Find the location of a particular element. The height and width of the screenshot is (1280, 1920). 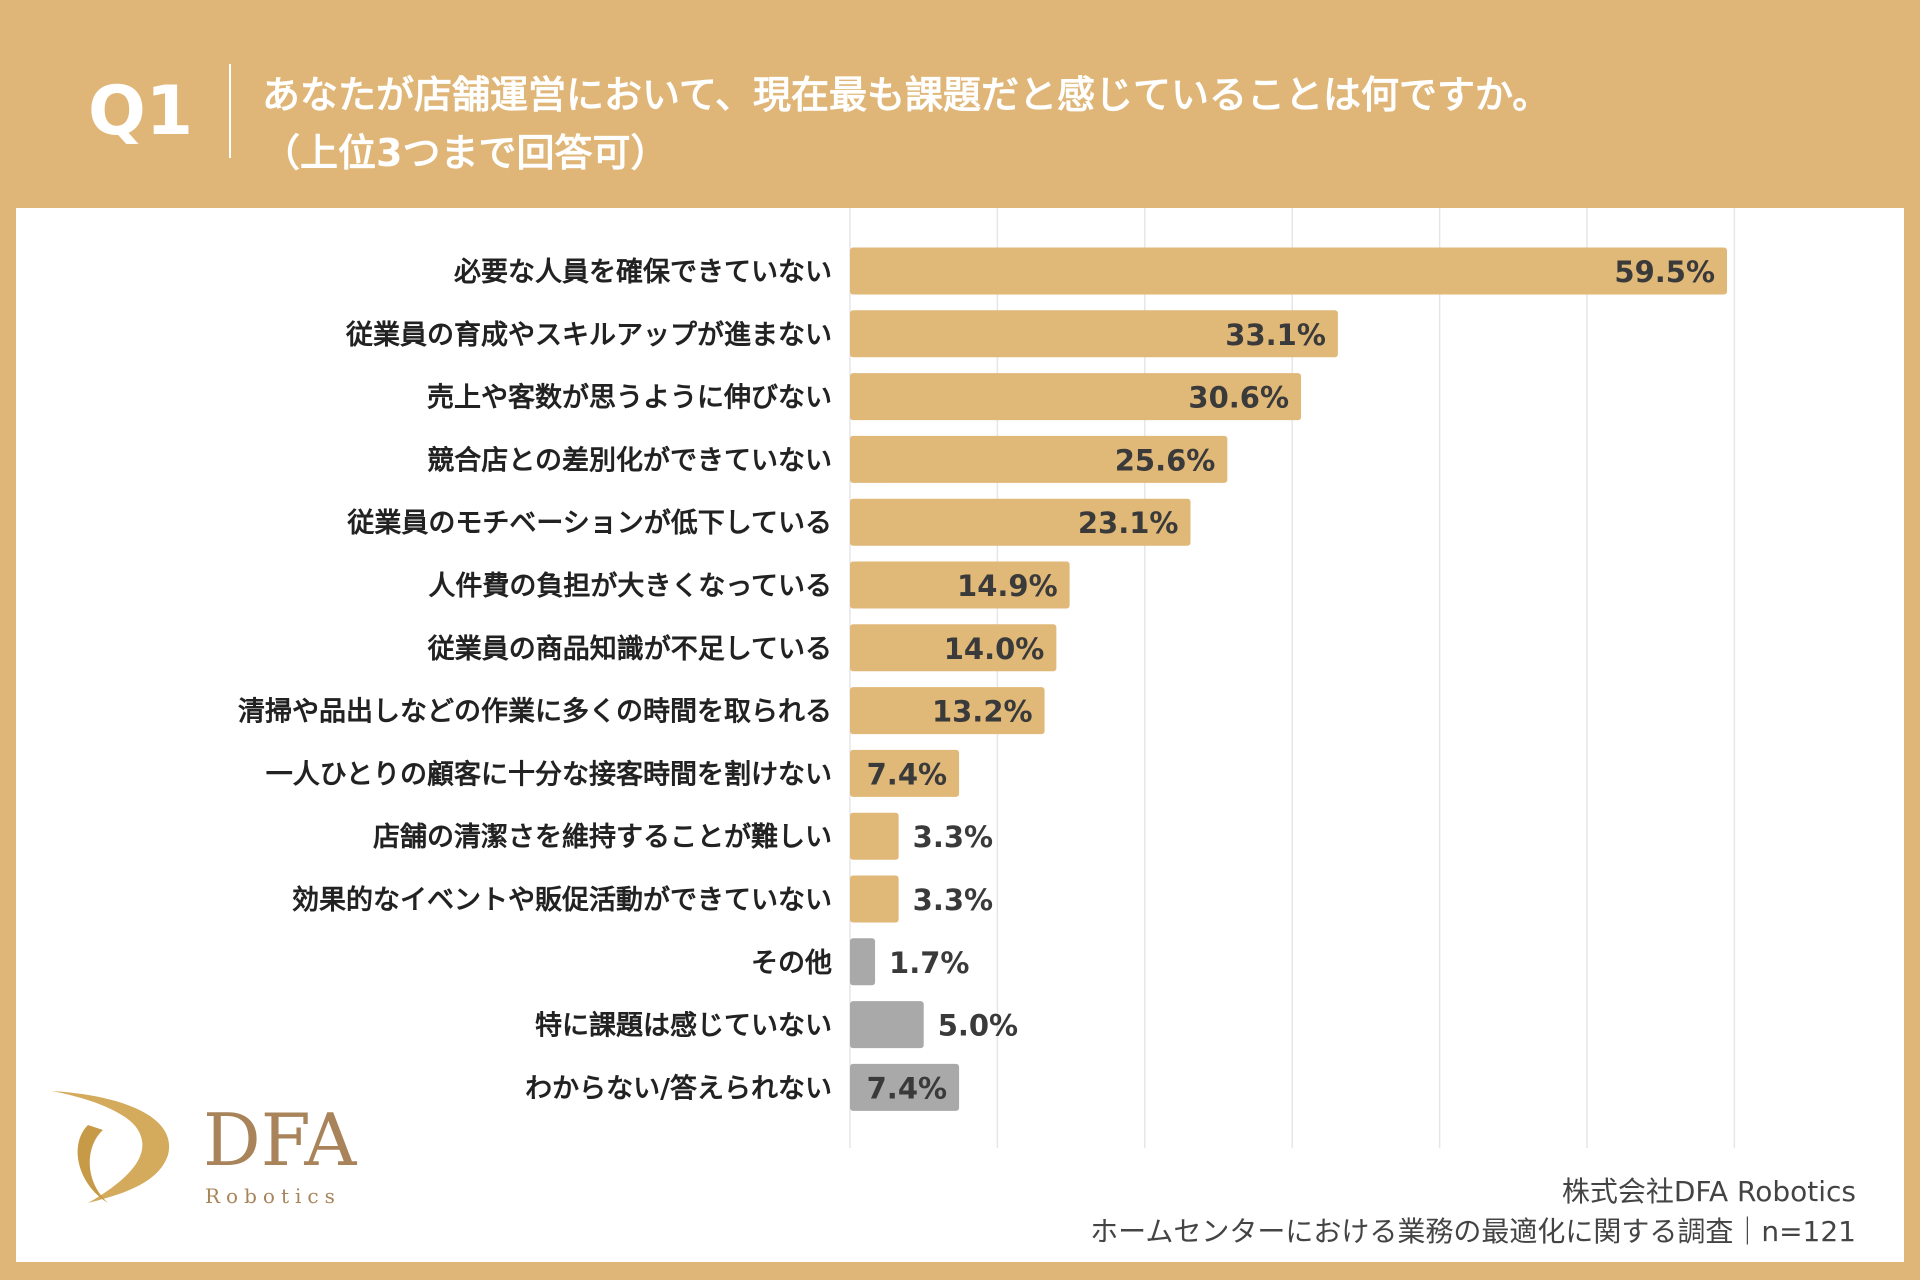

category-label: 特に課題は感じていない is located at coordinates (683, 1026).